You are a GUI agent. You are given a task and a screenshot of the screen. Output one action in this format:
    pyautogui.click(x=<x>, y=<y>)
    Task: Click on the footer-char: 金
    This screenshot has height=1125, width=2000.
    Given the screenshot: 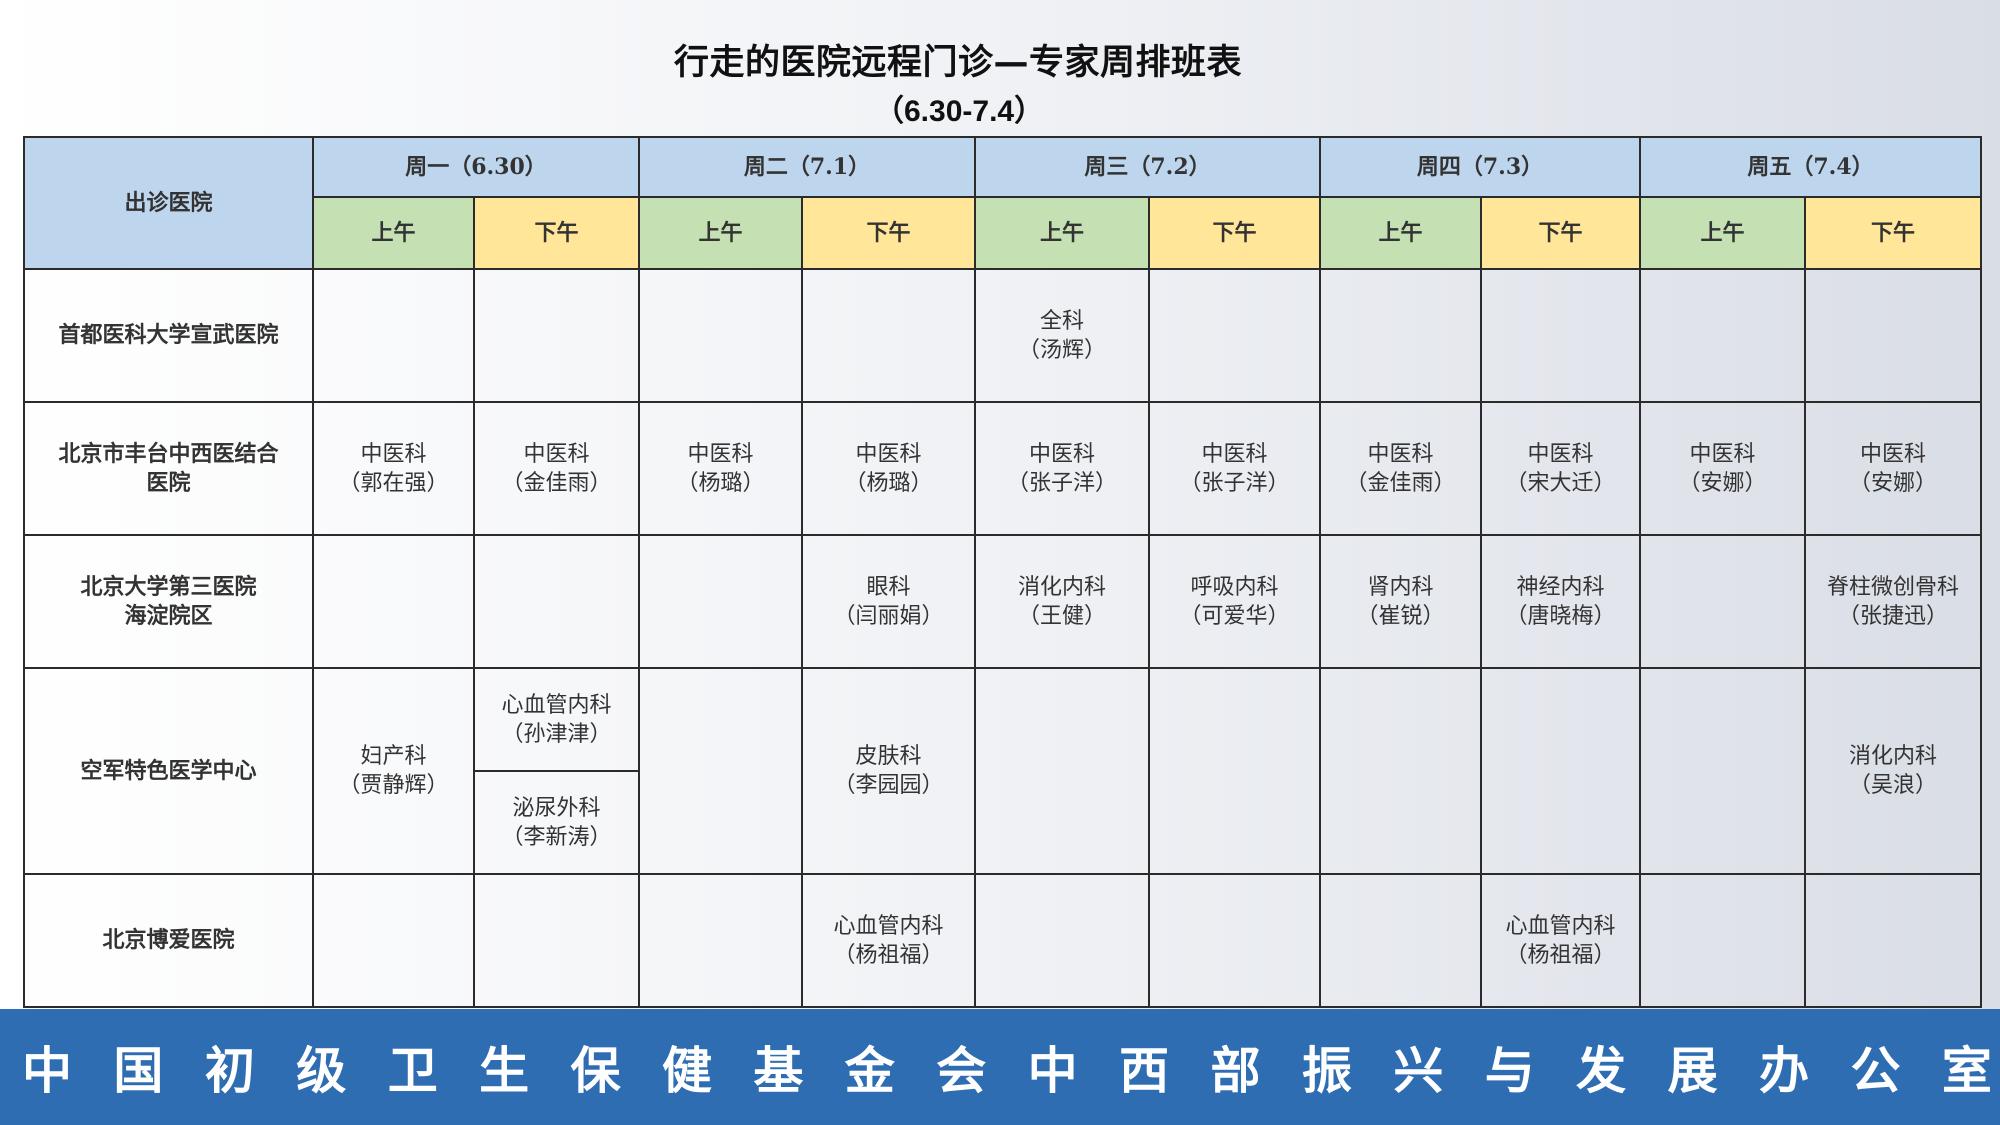 What is the action you would take?
    pyautogui.click(x=869, y=1071)
    